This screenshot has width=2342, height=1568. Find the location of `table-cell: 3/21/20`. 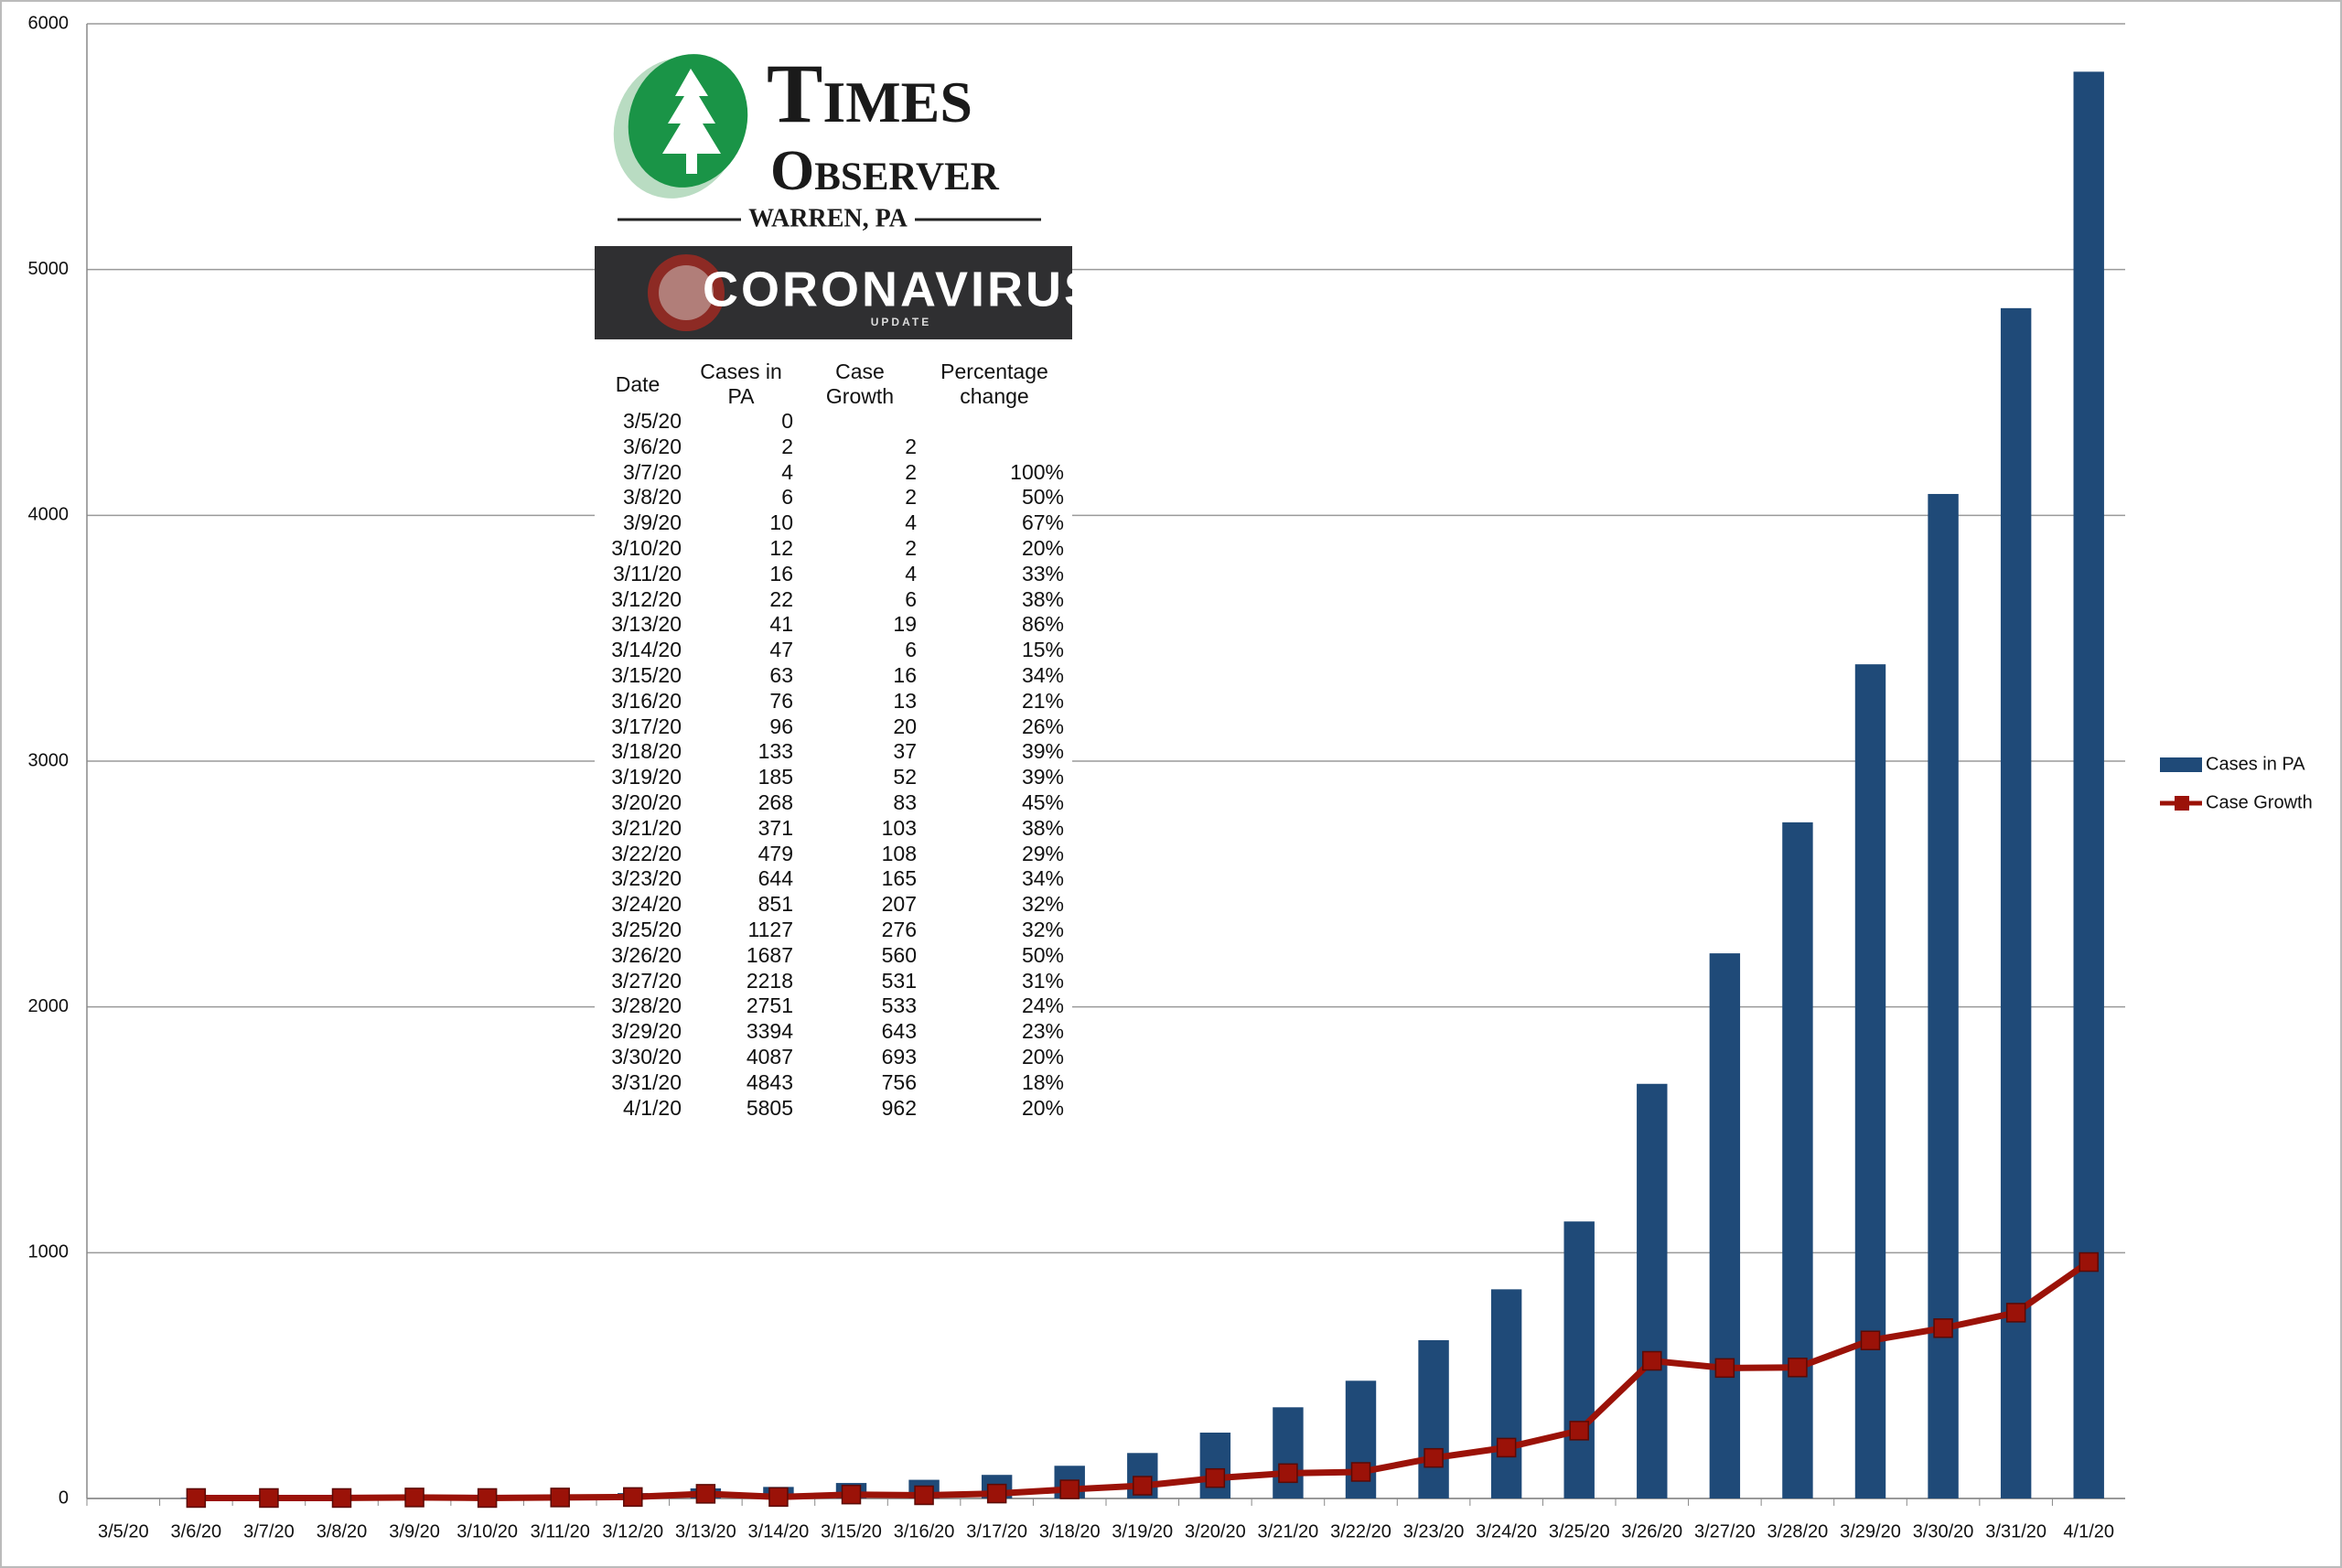

table-cell: 3/21/20 is located at coordinates (646, 827).